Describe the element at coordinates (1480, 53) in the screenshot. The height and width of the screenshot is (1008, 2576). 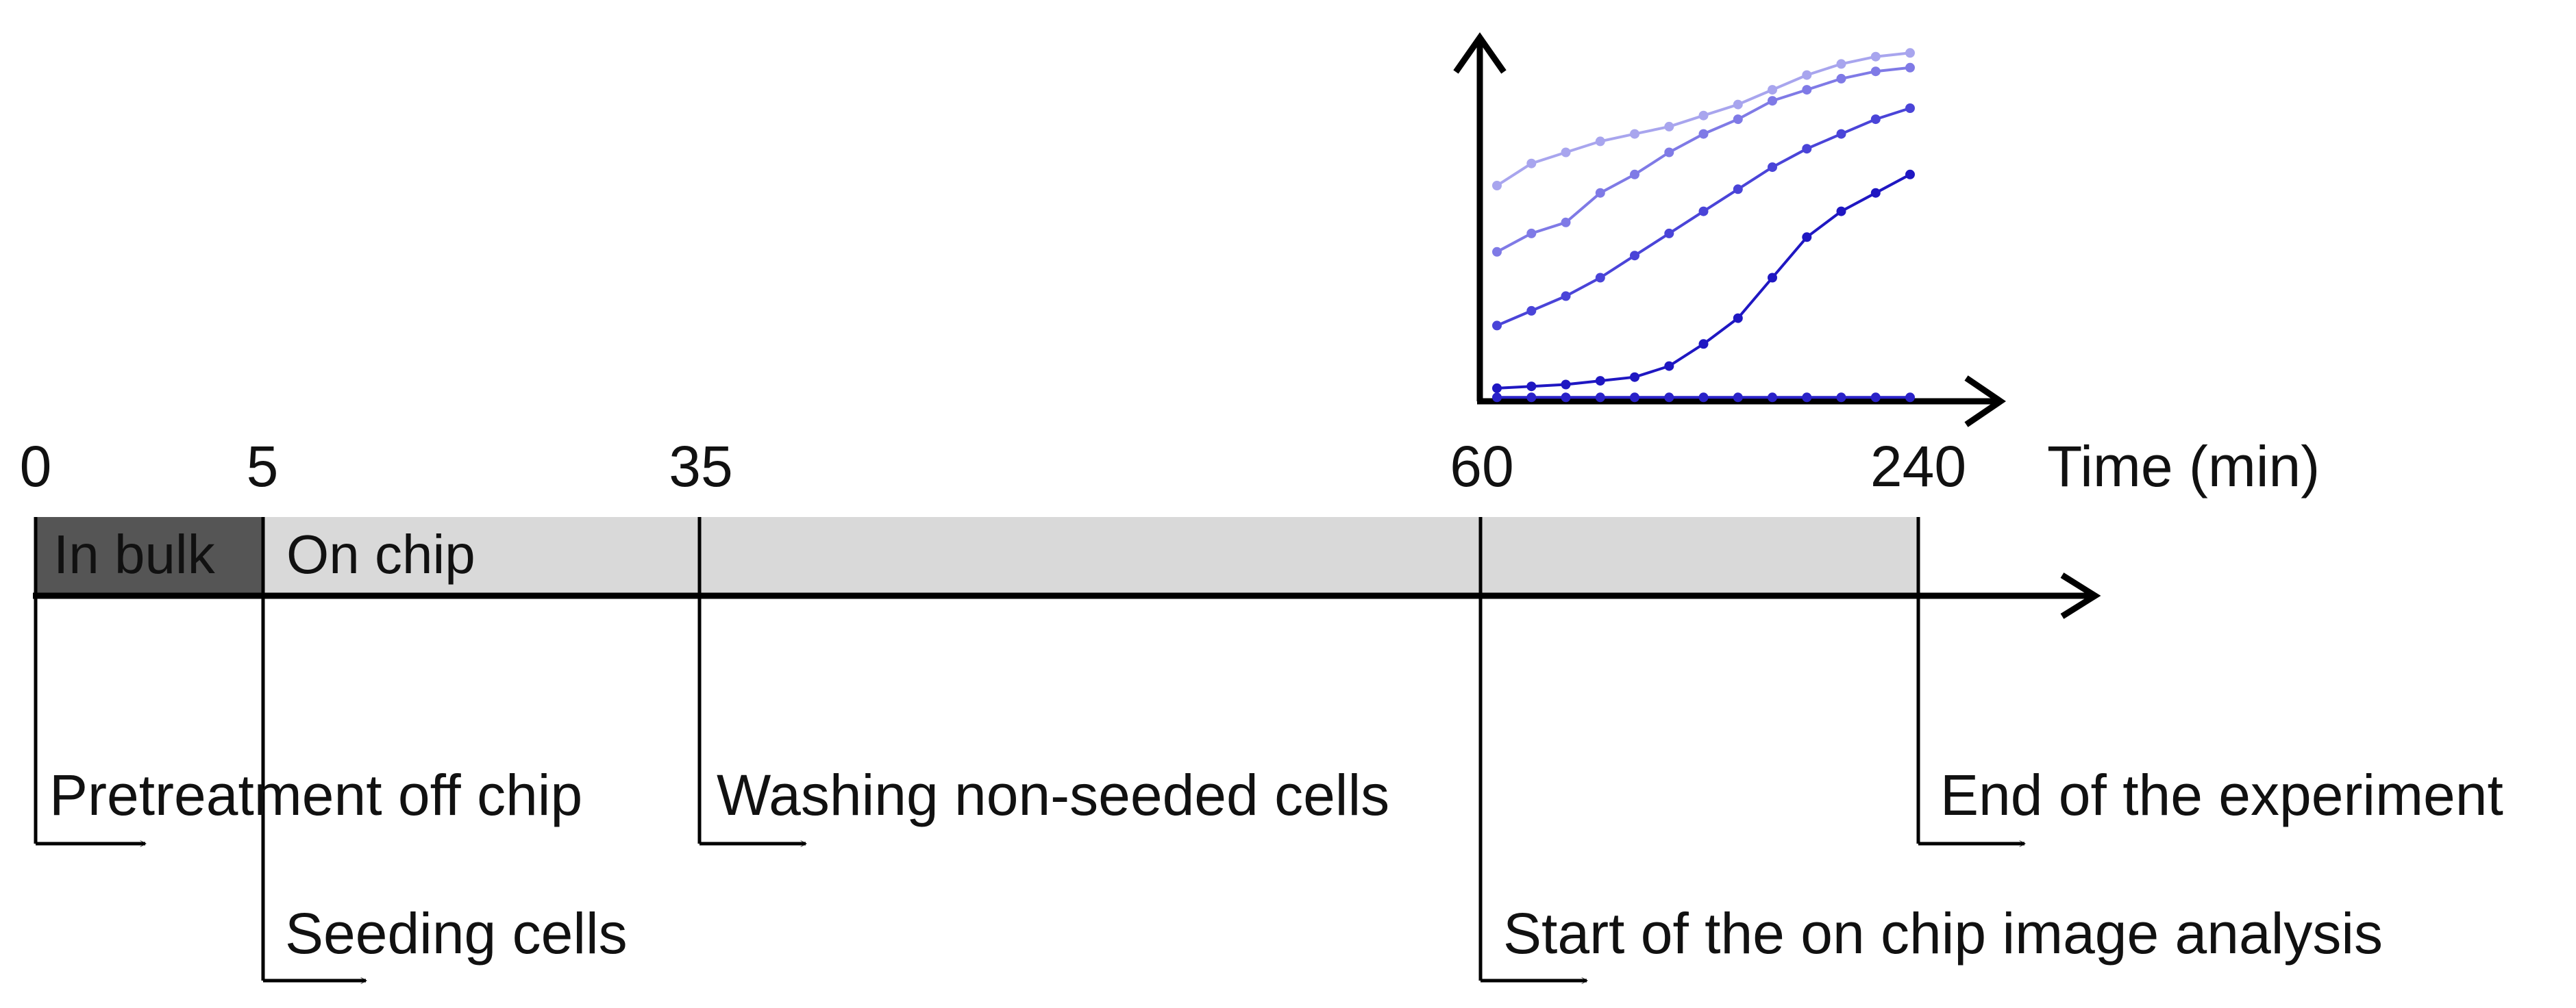
I see `inset-y-axis-arrowhead` at that location.